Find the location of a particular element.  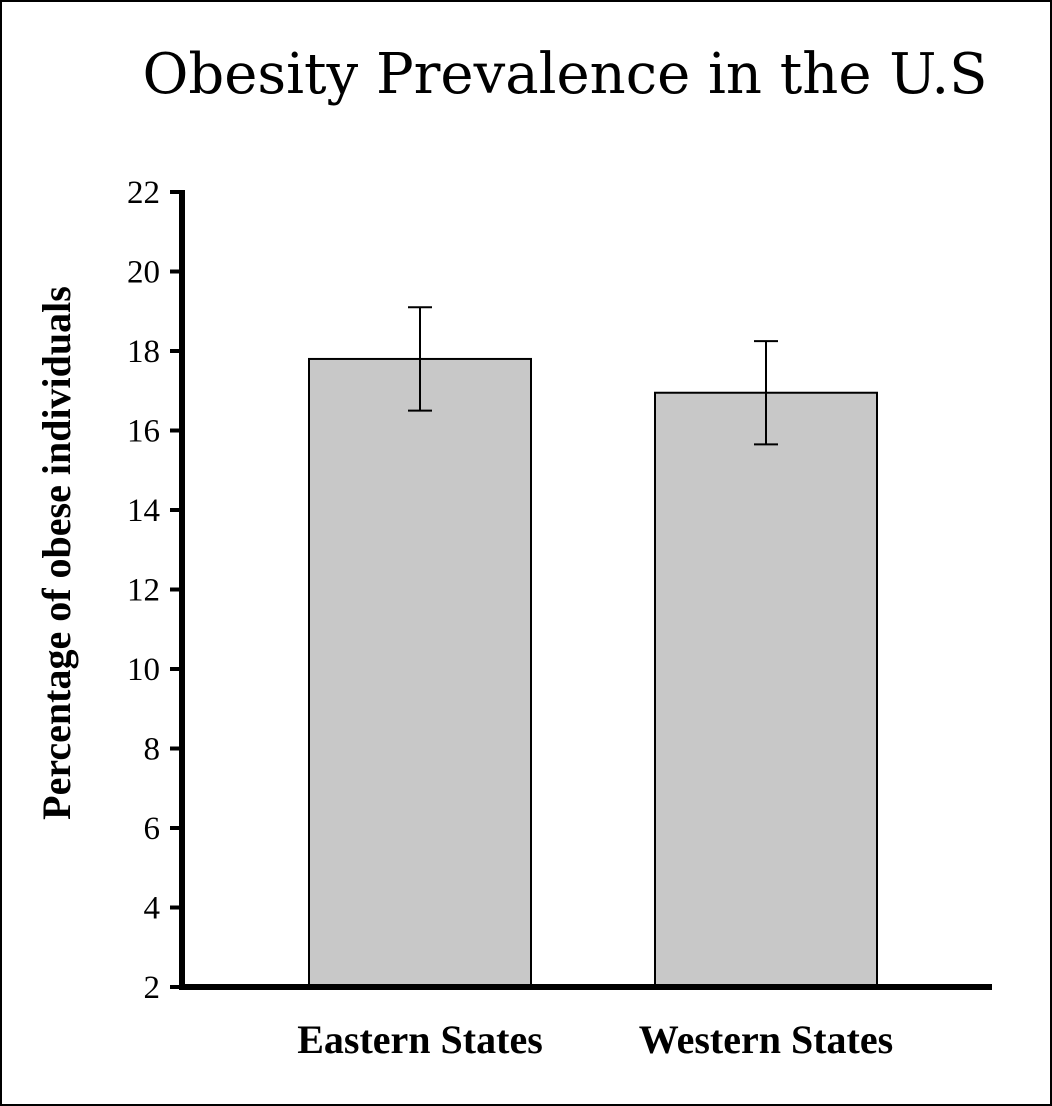

chart-title: Obesity Prevalence in the U.S is located at coordinates (564, 74).